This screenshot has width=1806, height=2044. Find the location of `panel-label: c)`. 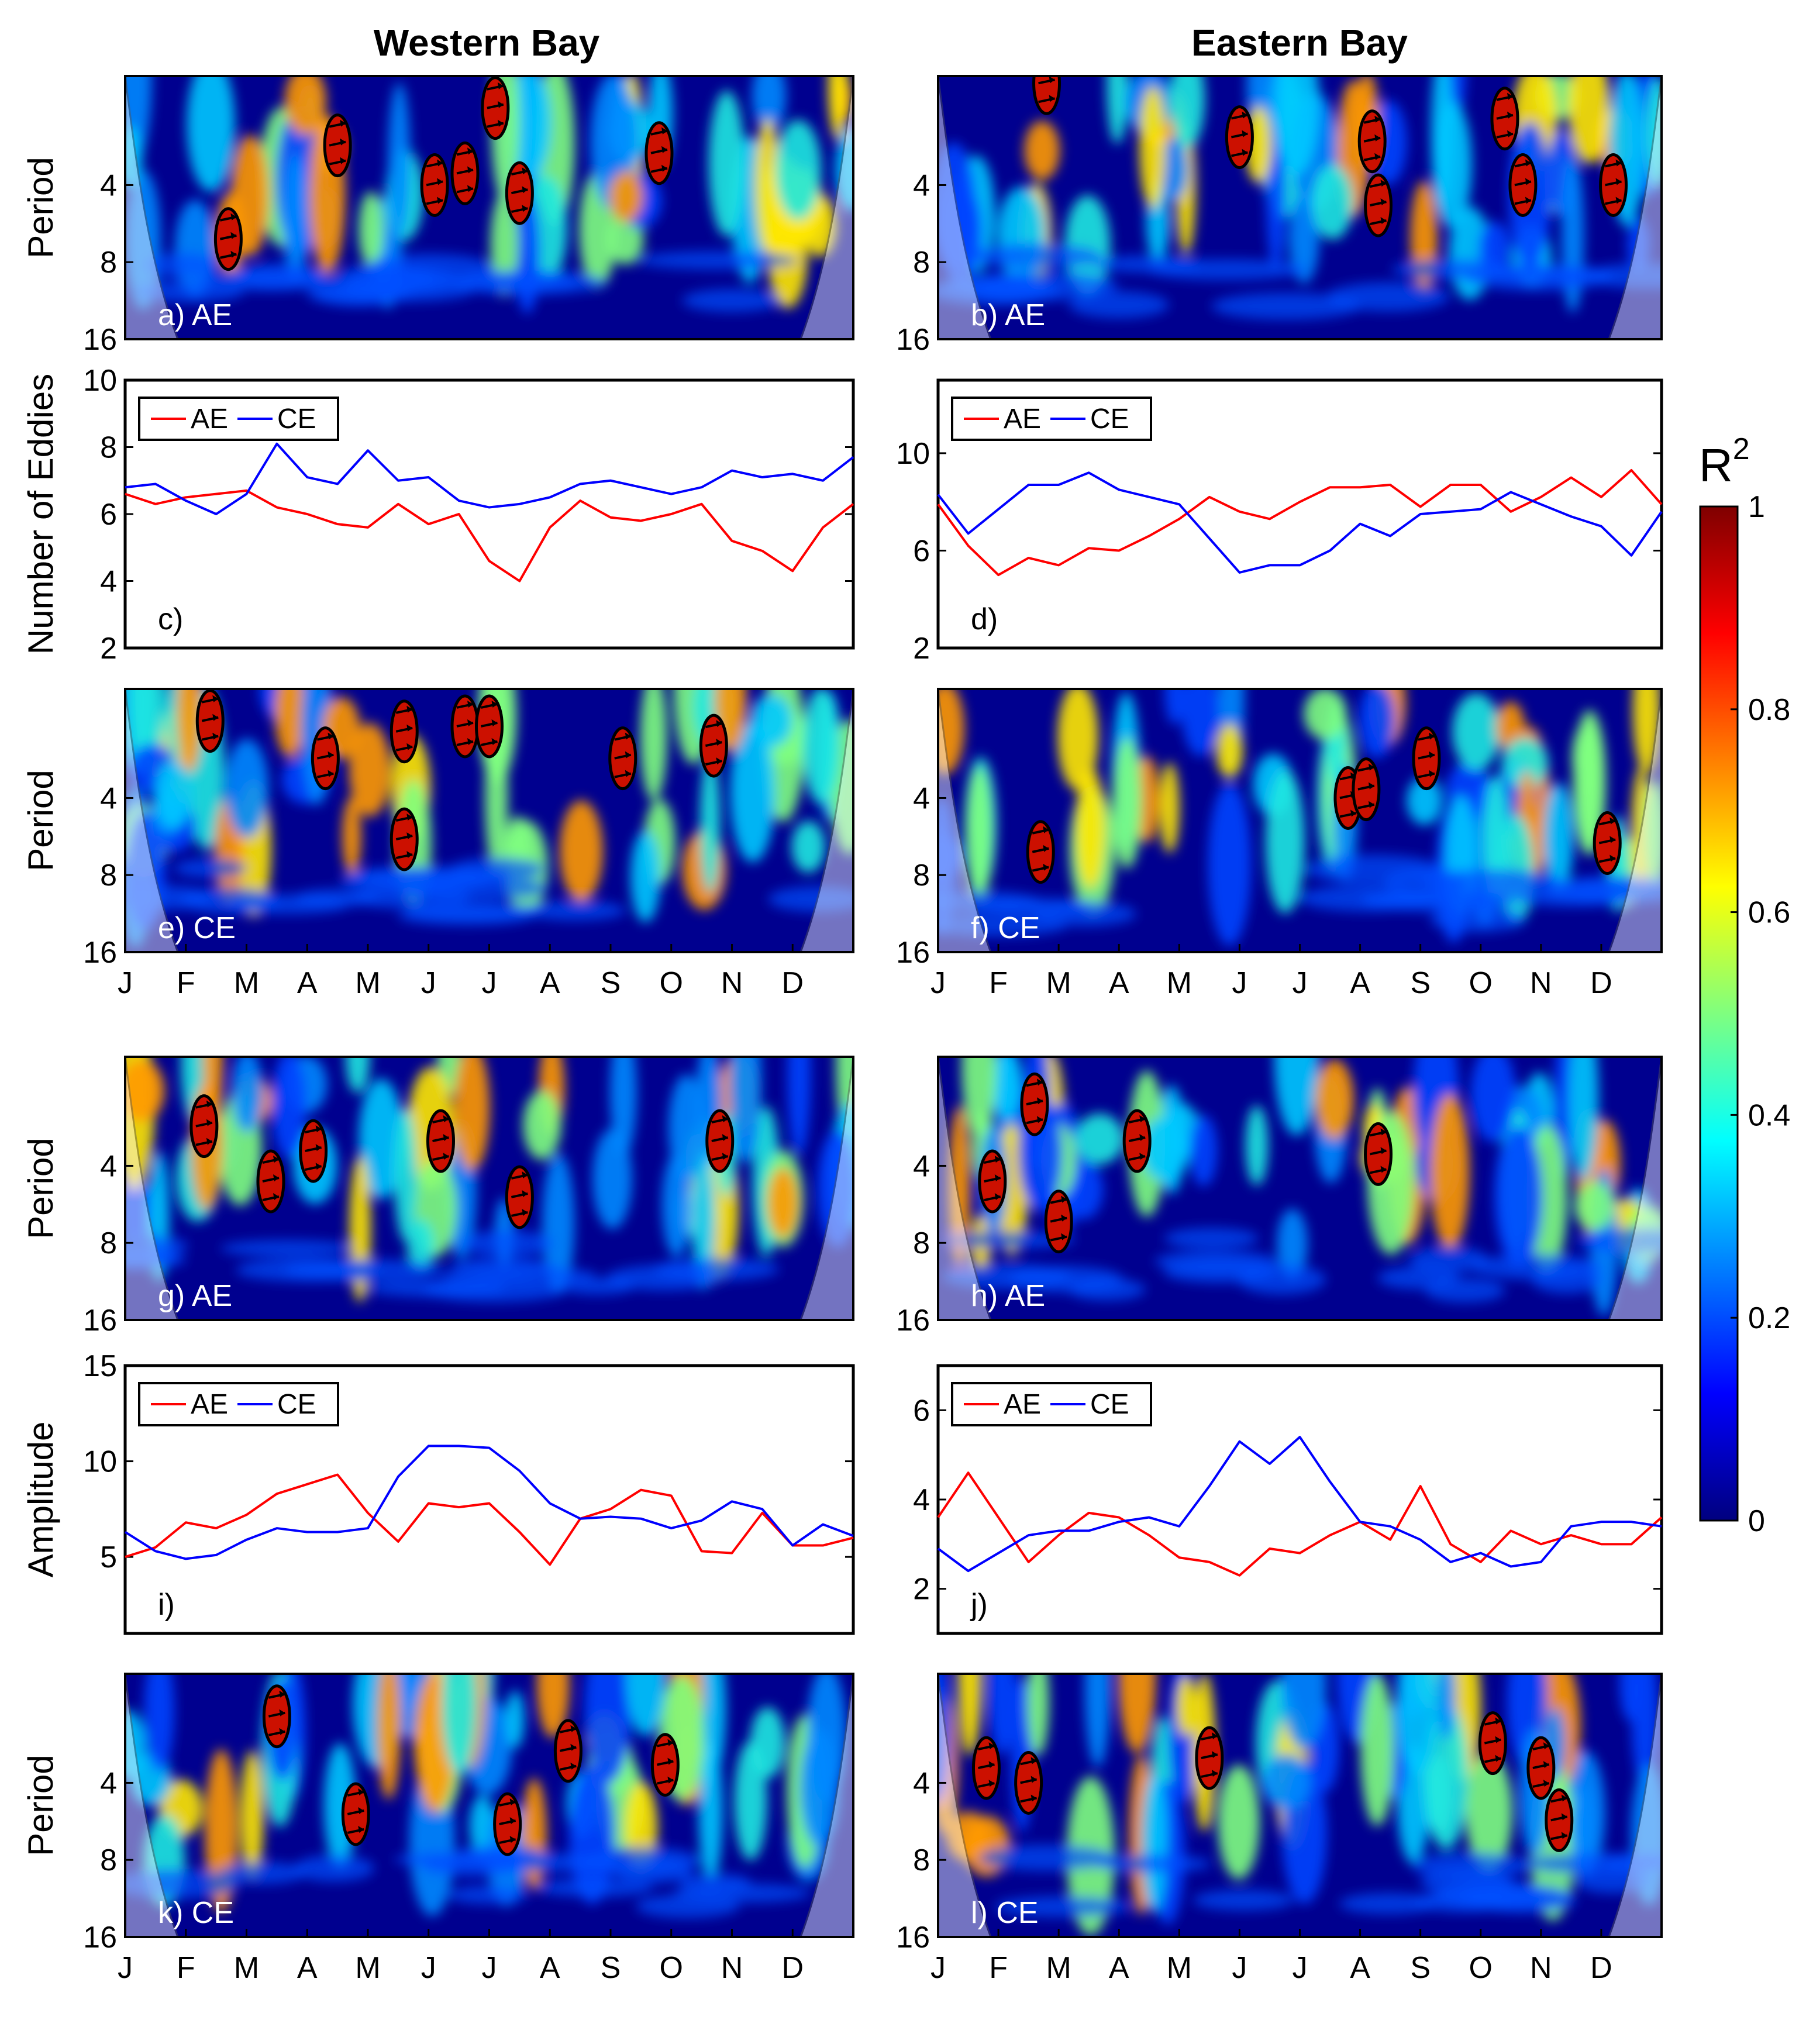

panel-label: c) is located at coordinates (170, 619).